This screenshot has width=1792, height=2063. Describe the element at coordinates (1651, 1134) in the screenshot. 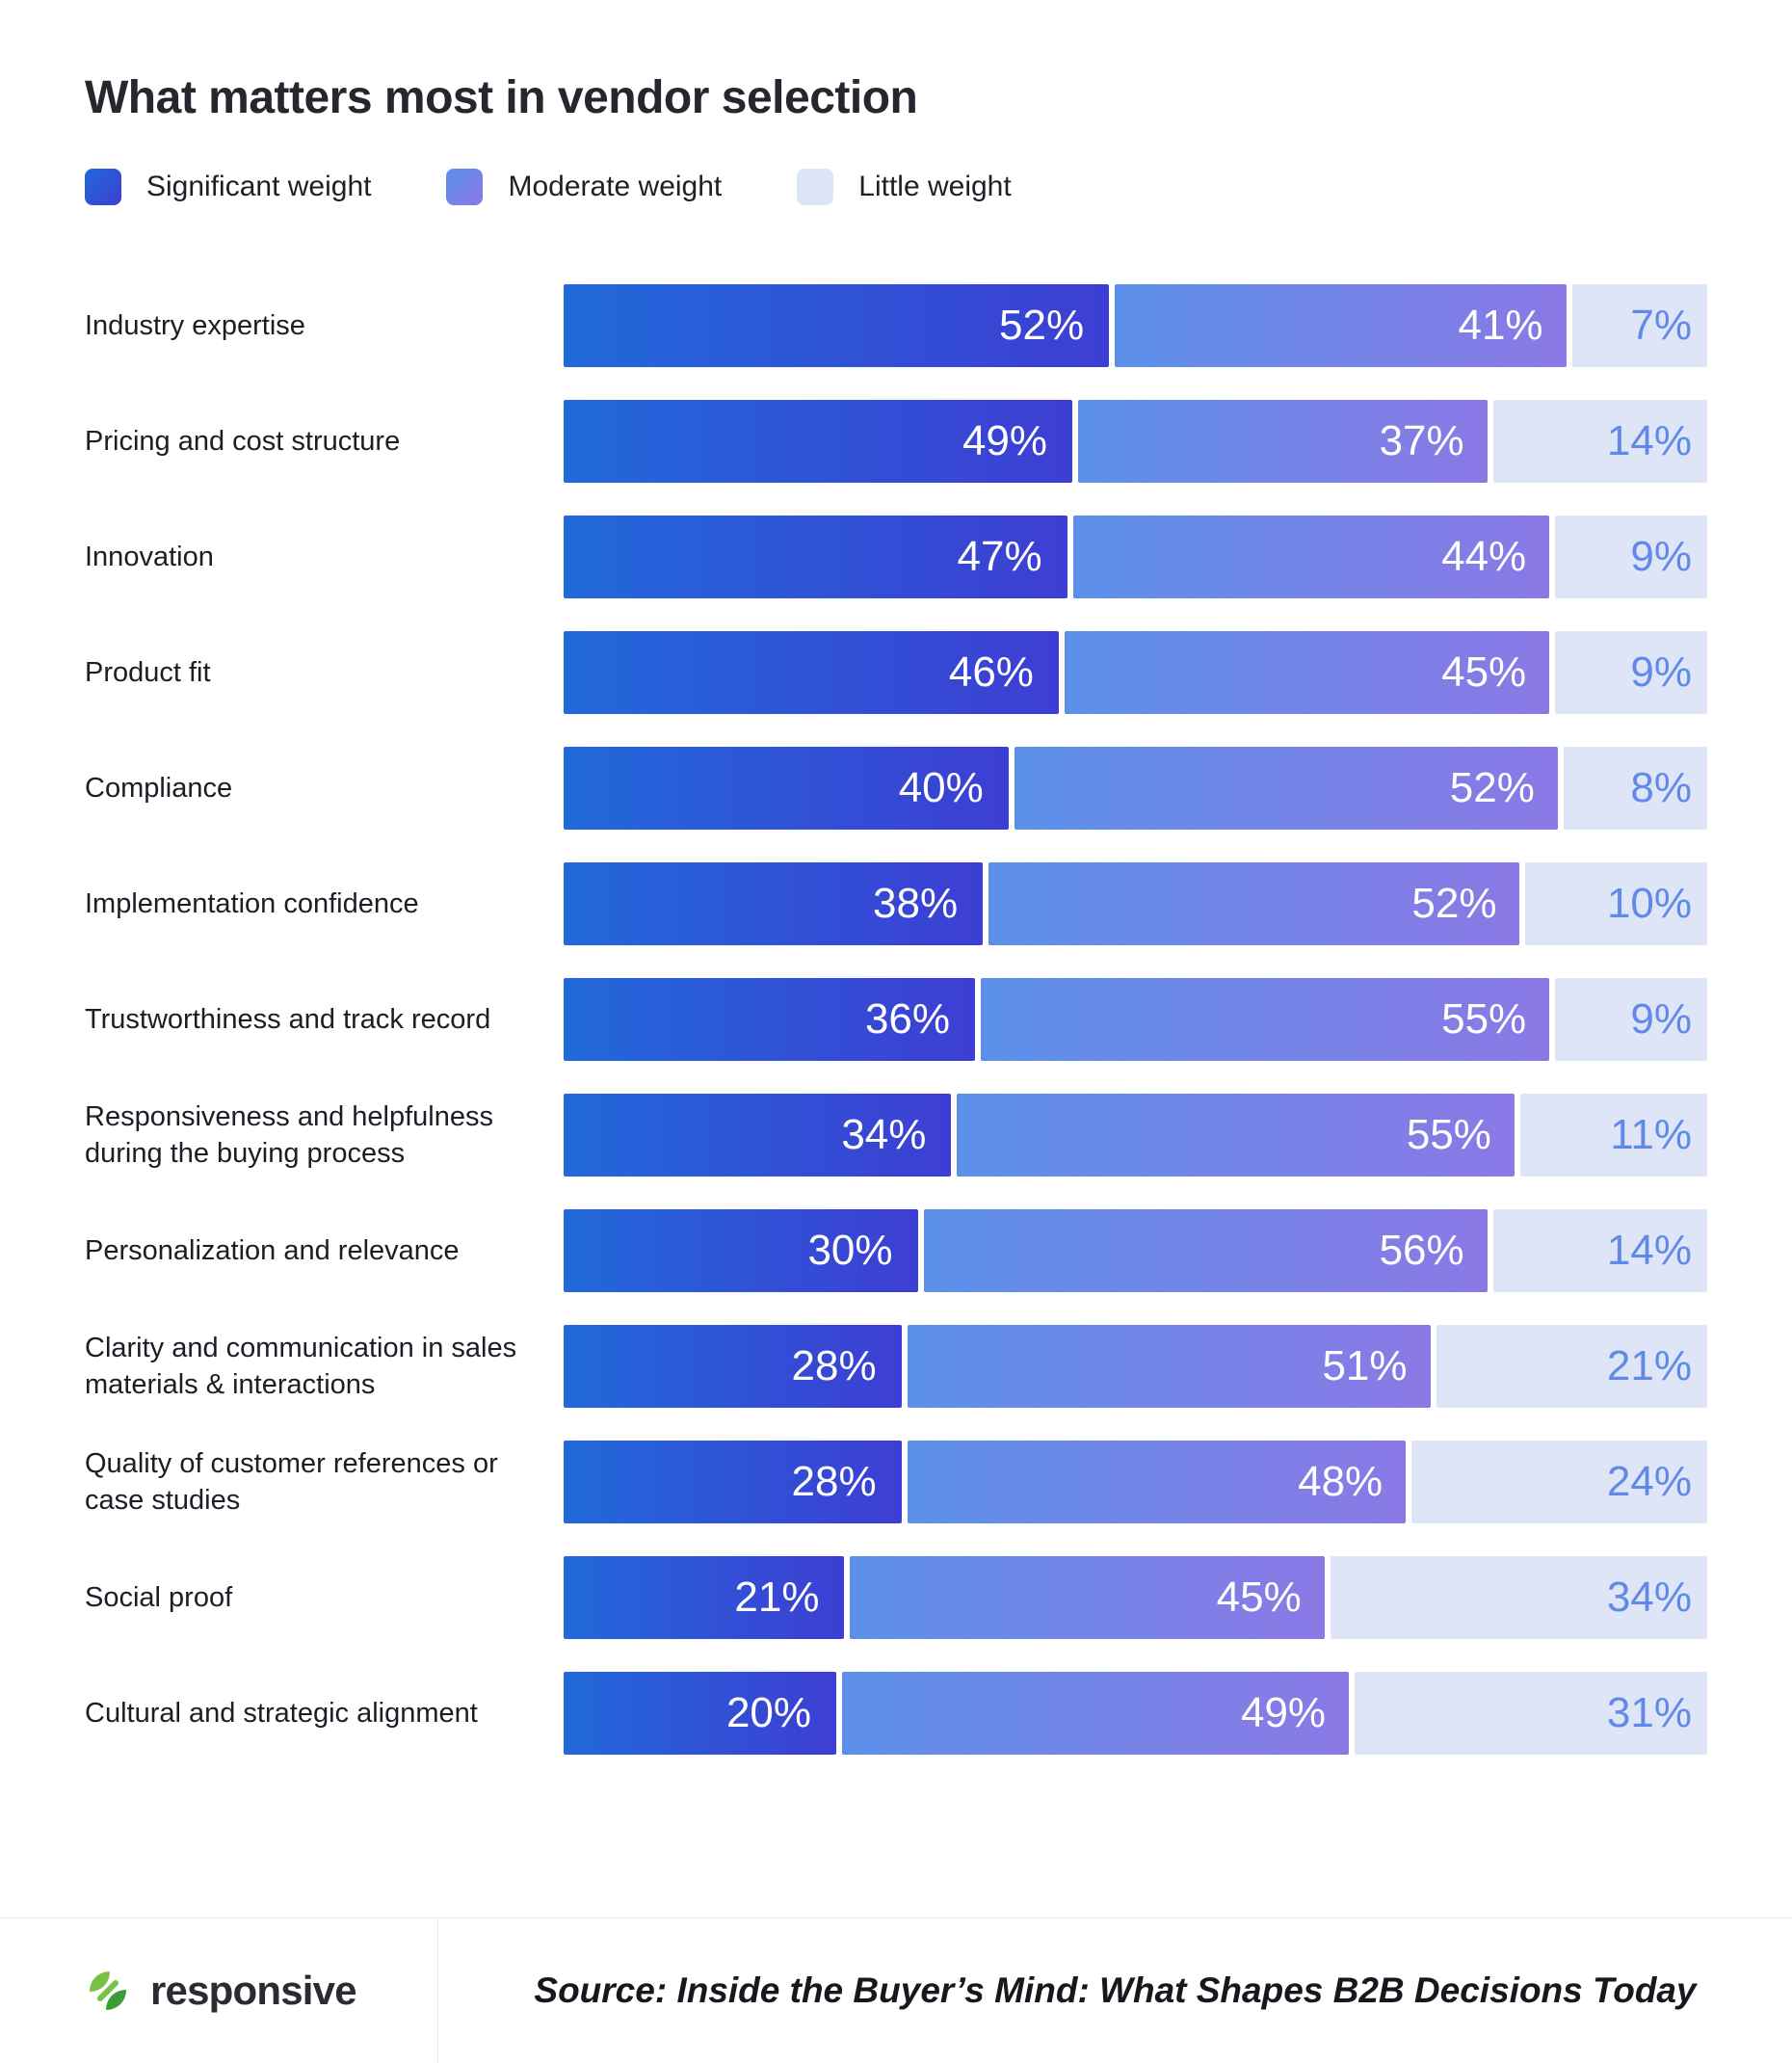

I see `segment-value: 11%` at that location.